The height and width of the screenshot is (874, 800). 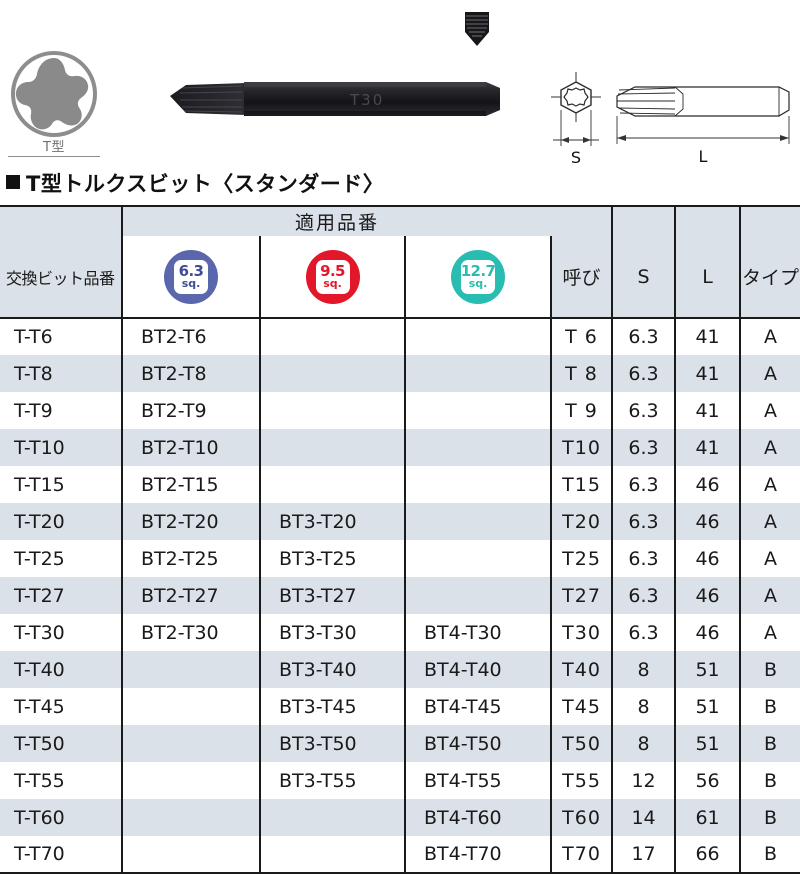 What do you see at coordinates (61, 336) in the screenshot?
I see `cell-exchange: T-T6` at bounding box center [61, 336].